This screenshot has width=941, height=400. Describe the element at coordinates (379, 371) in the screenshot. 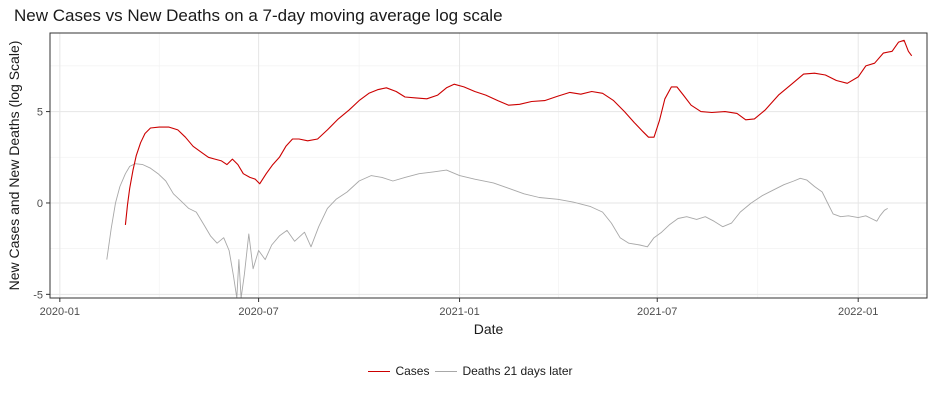

I see `legend-key-cases` at that location.